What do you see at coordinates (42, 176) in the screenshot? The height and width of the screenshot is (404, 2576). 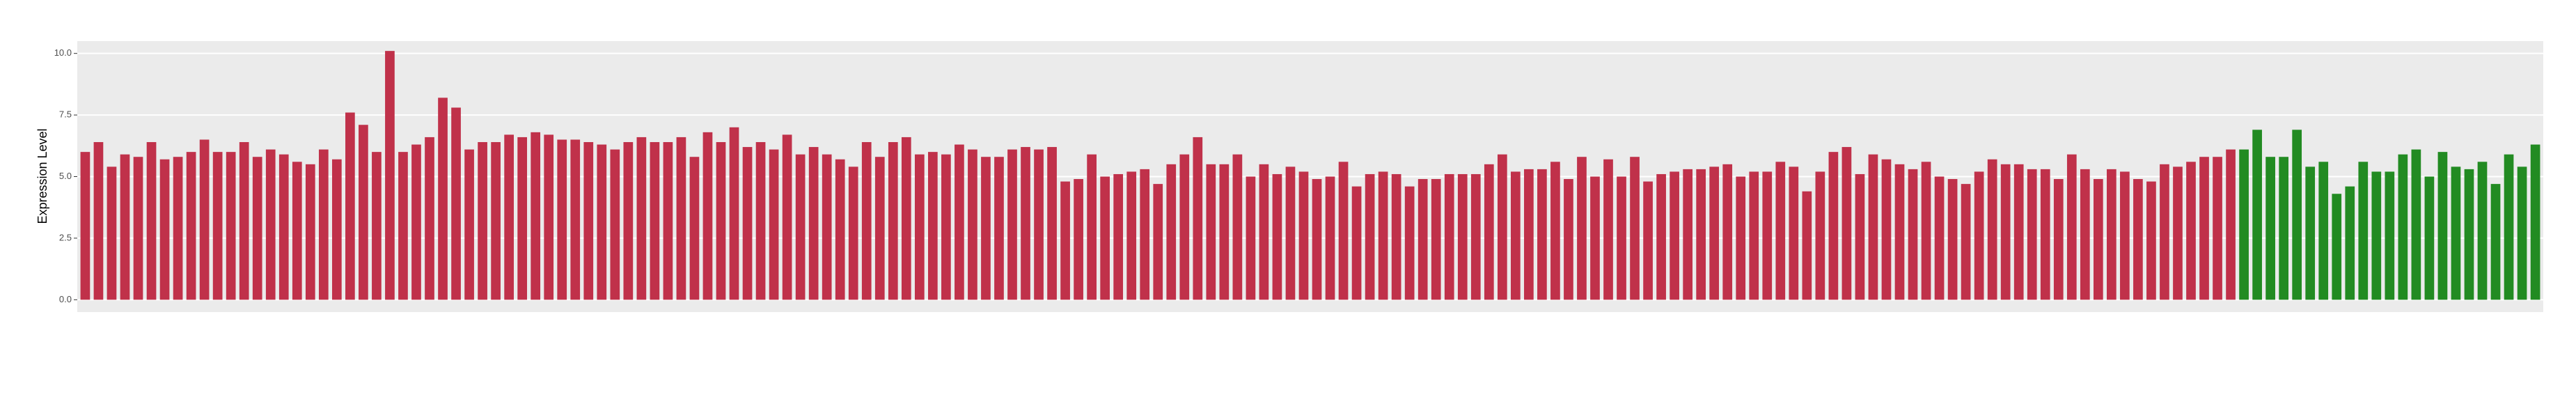 I see `y-axis-title: Expression Level` at bounding box center [42, 176].